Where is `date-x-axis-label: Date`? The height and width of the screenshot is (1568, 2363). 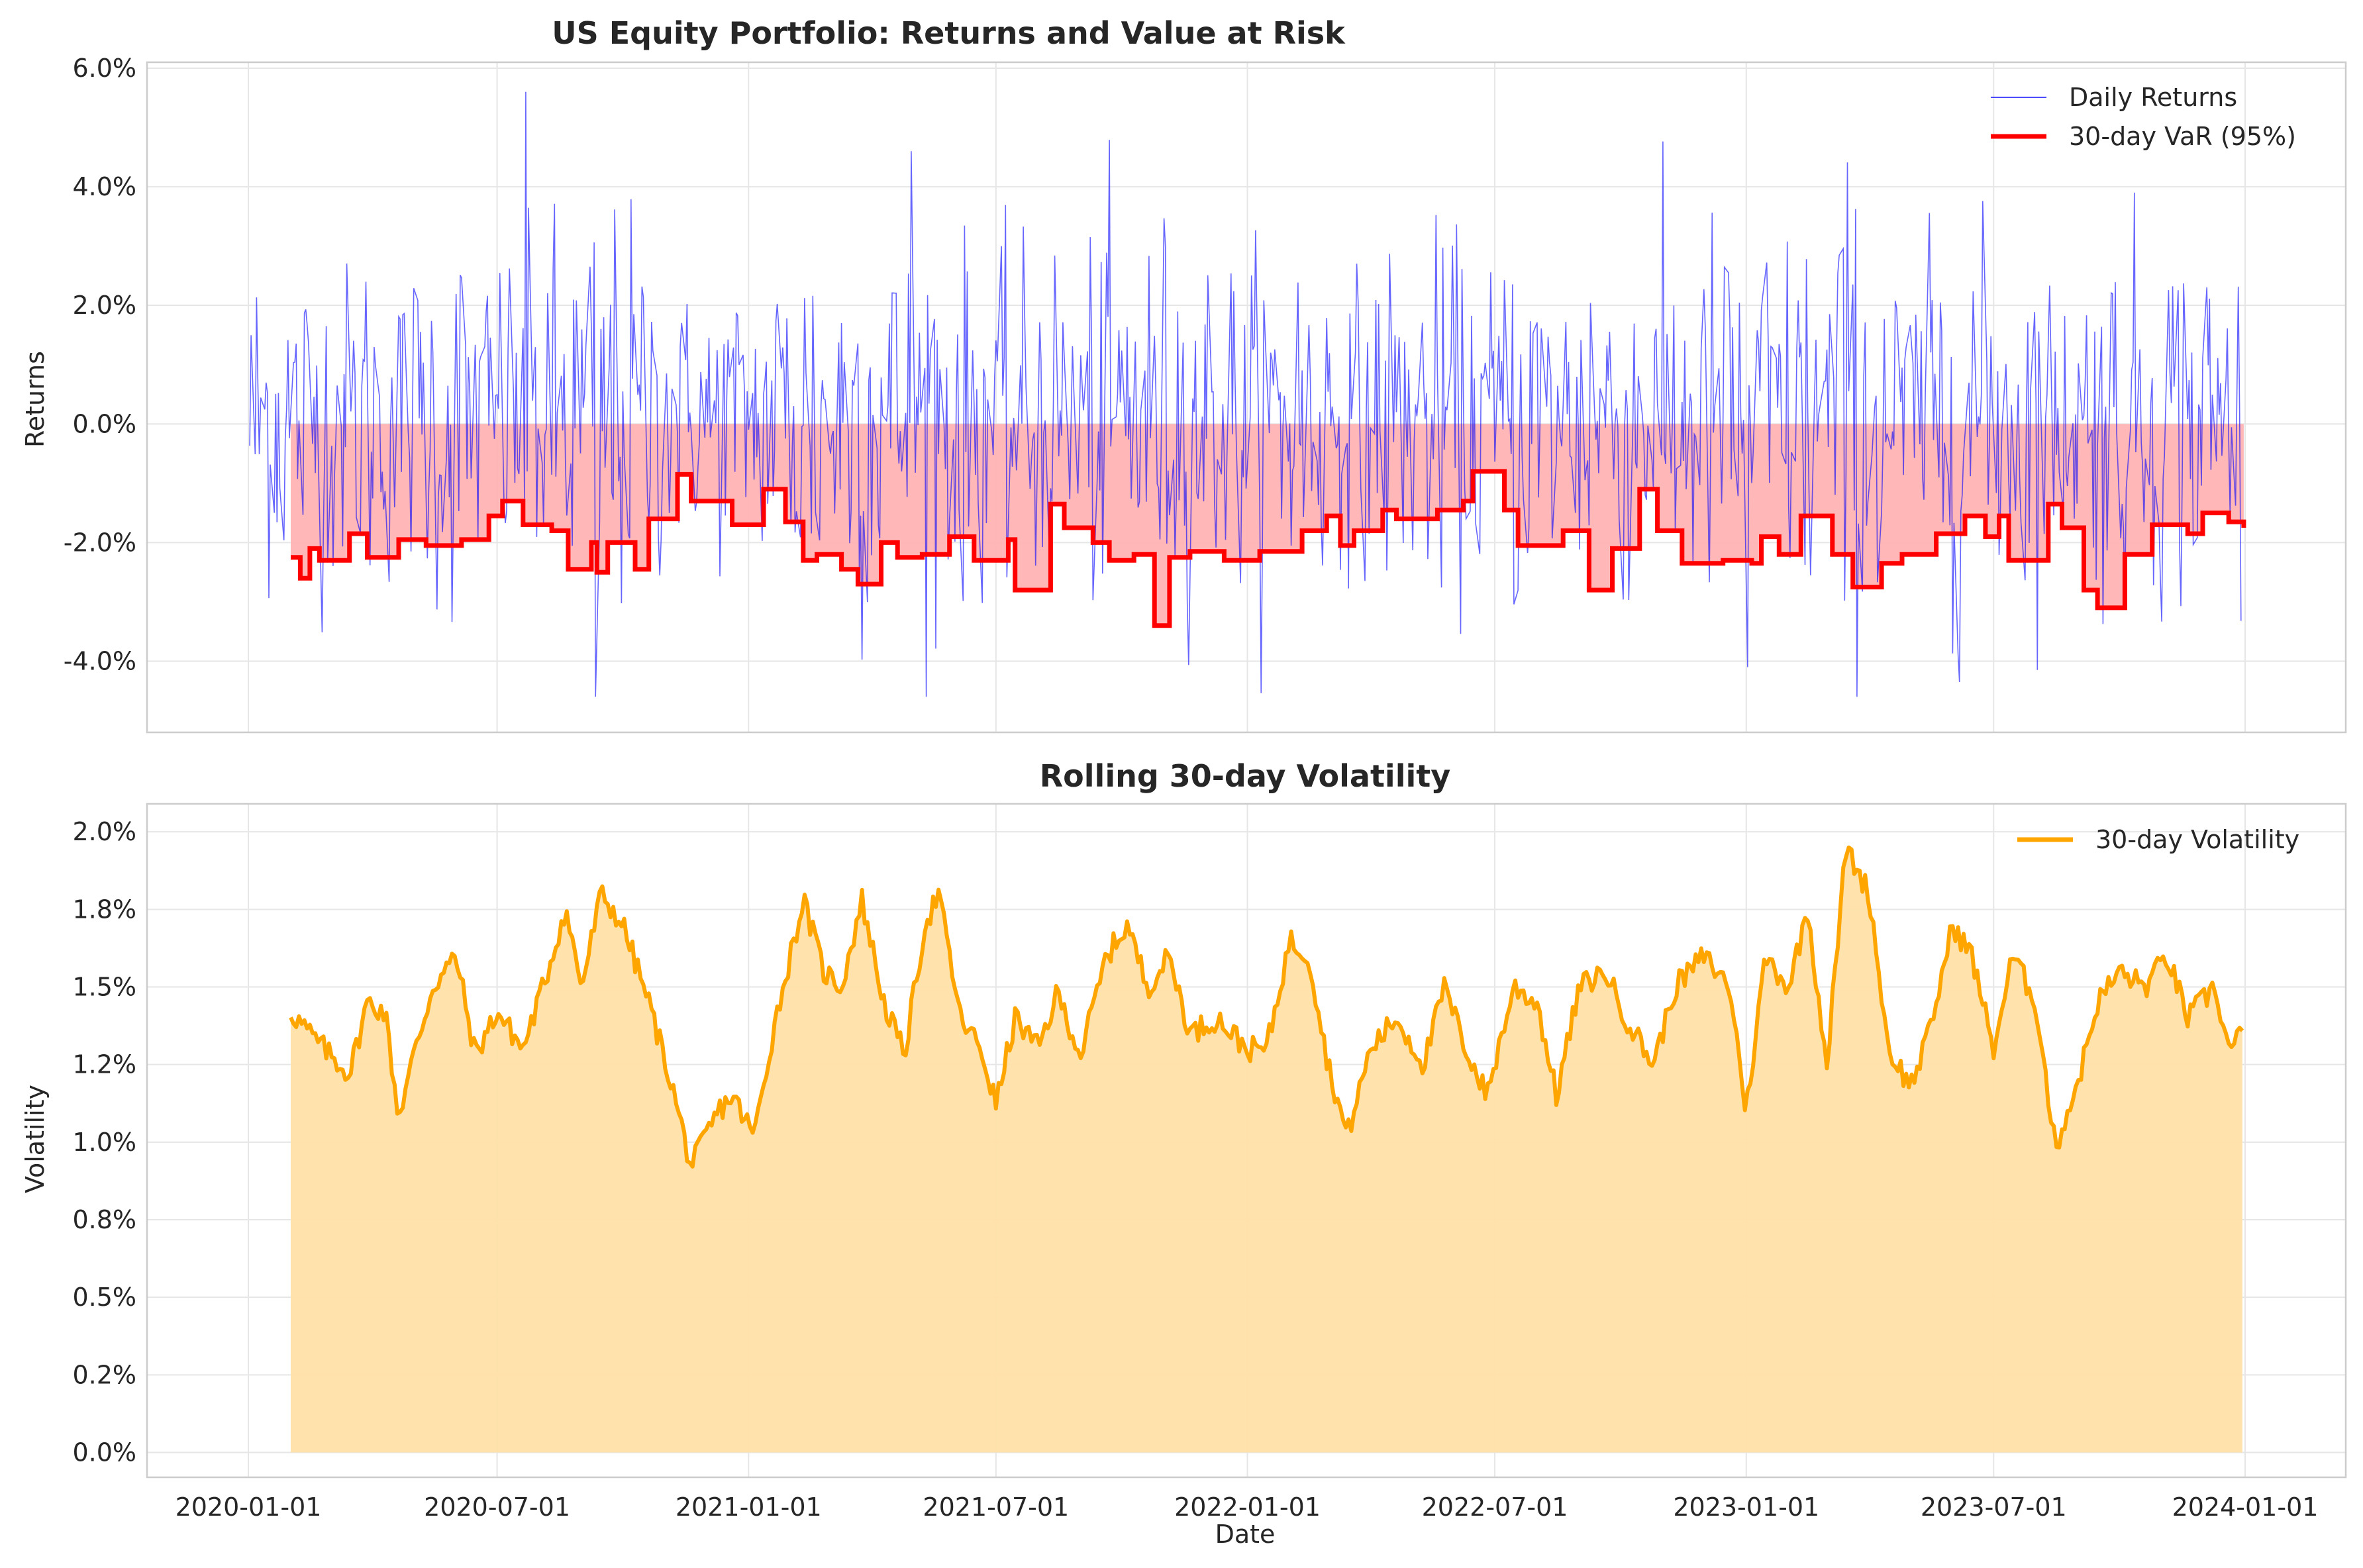 date-x-axis-label: Date is located at coordinates (1245, 1534).